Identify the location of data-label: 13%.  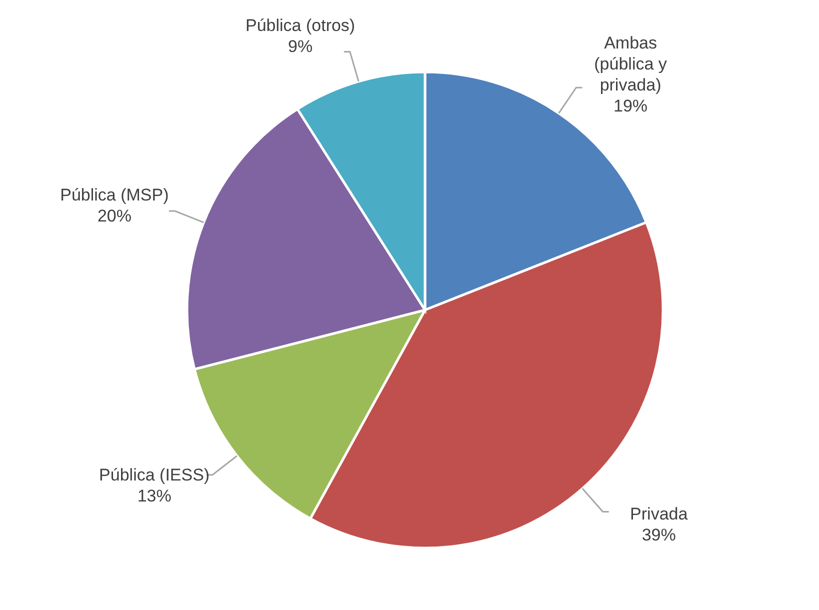
(154, 496).